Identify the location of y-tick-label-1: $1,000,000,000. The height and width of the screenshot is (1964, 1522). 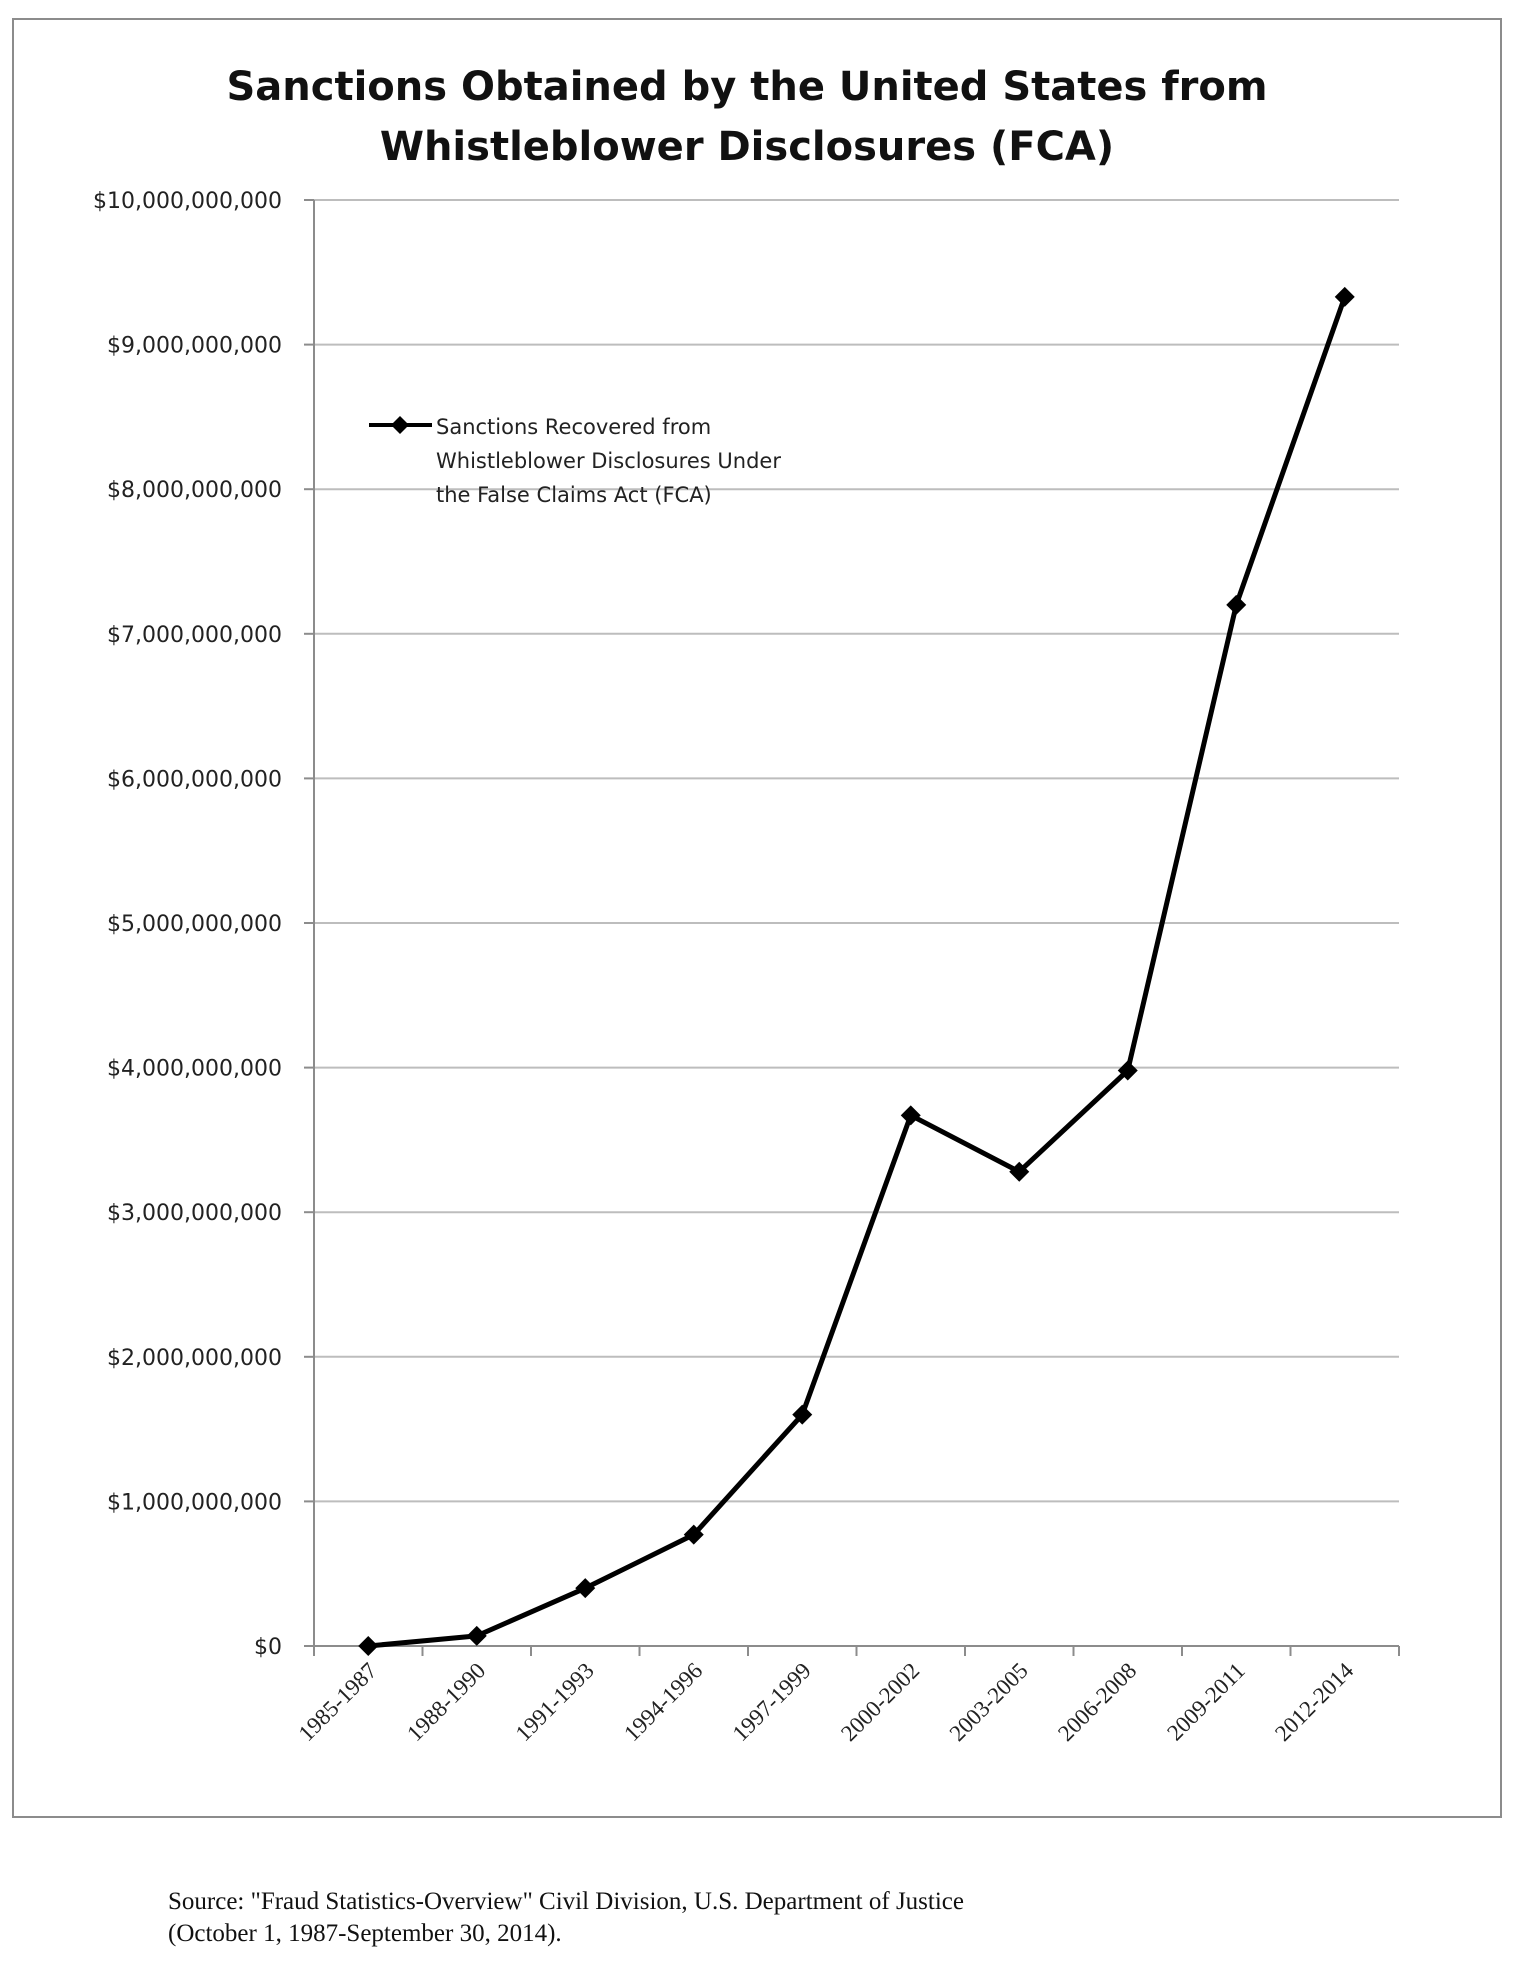
(194, 1502).